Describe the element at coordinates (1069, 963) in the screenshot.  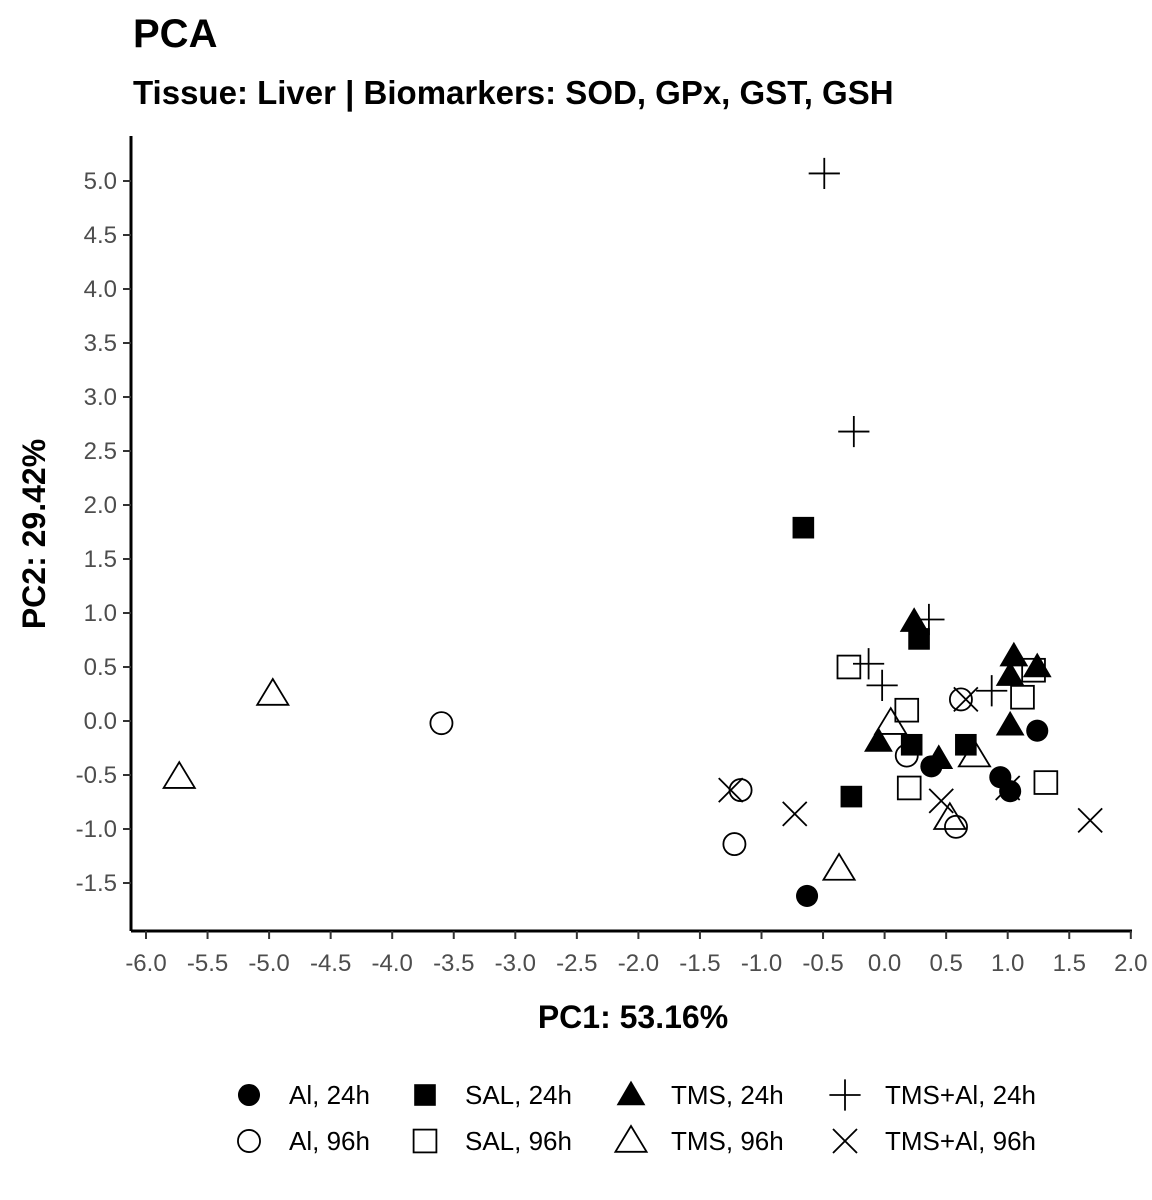
I see `x-tick-label: 1.5` at that location.